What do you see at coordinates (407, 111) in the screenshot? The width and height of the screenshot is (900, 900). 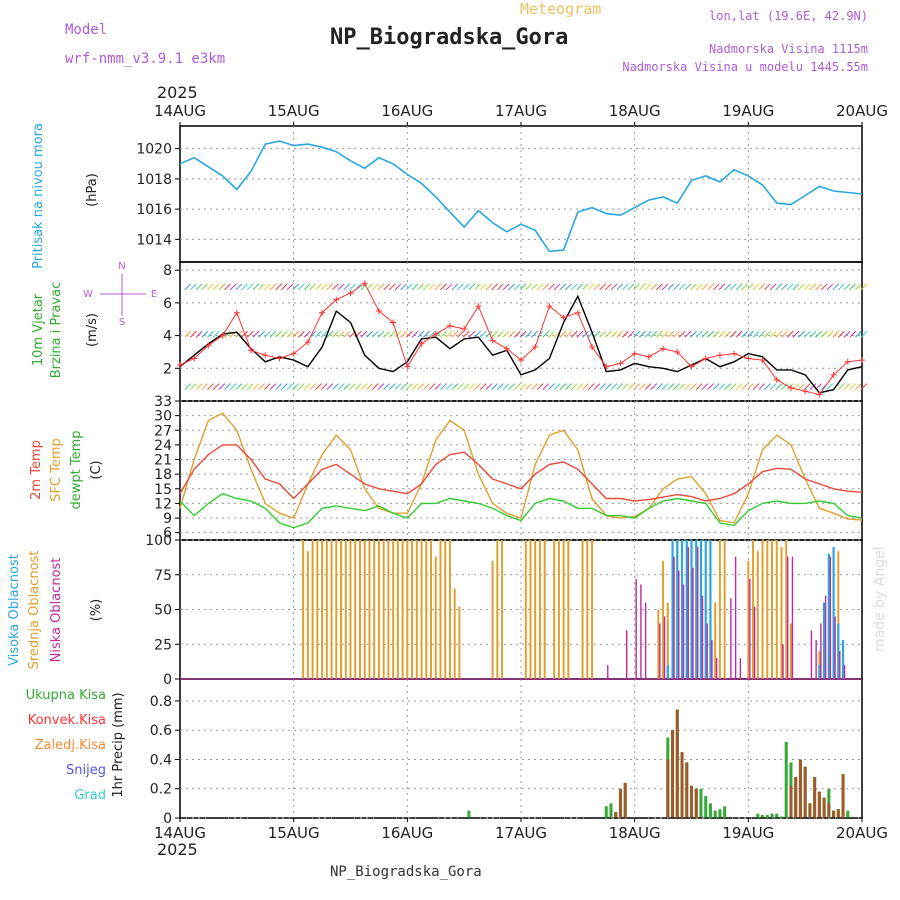 I see `top-date-label: 16AUG` at bounding box center [407, 111].